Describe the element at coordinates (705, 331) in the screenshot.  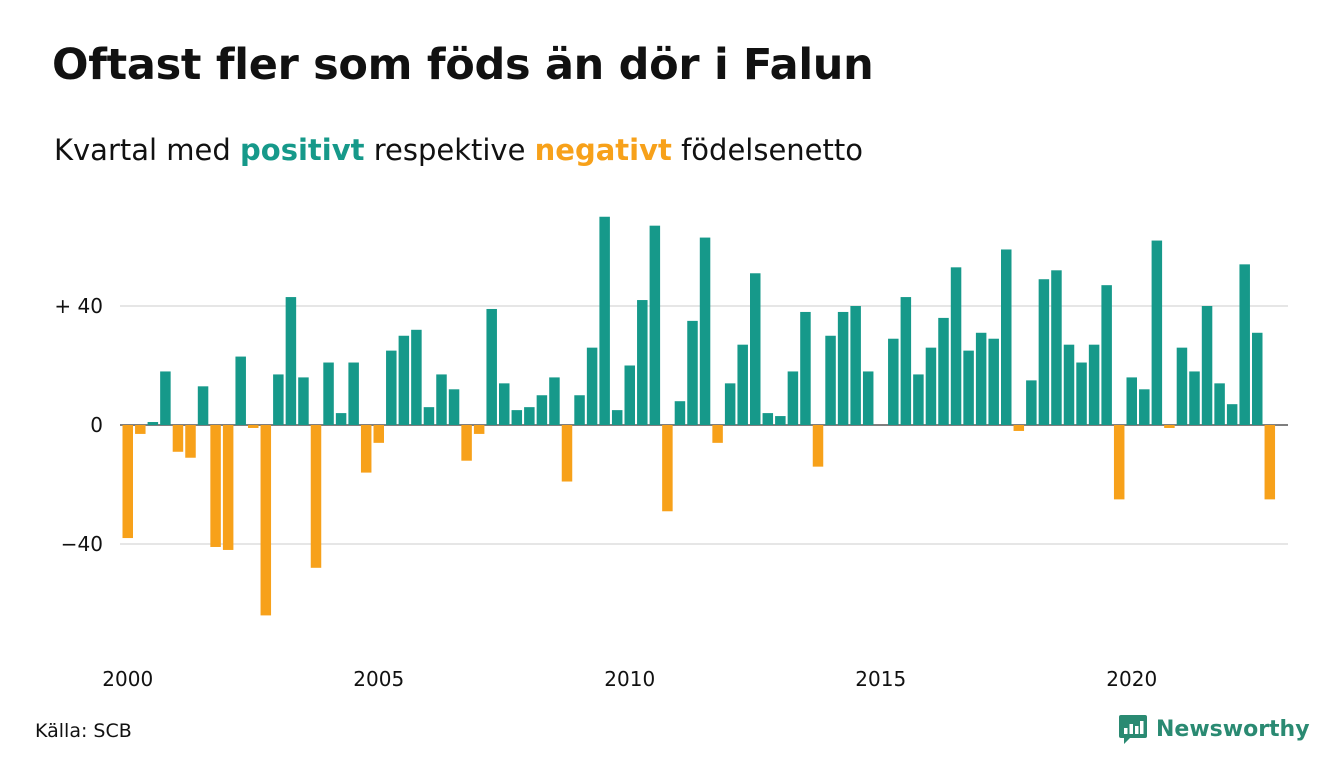
I see `bar-q47` at that location.